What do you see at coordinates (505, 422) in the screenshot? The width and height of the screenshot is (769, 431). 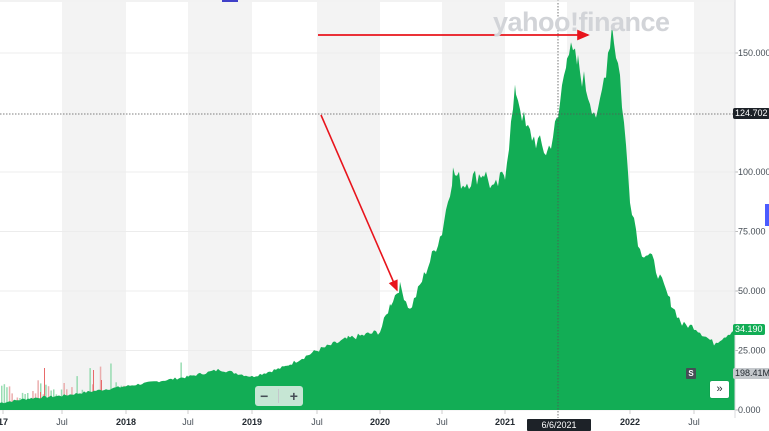 I see `x-tick-label: 2021` at bounding box center [505, 422].